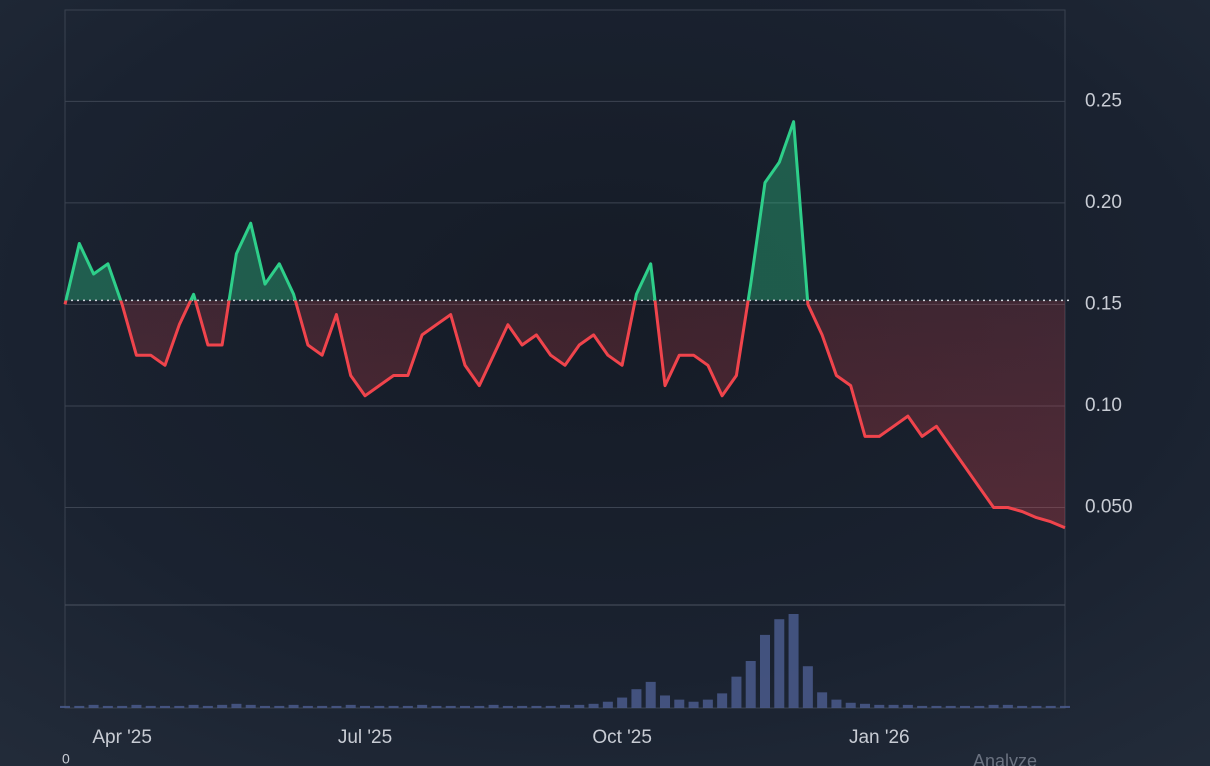  Describe the element at coordinates (122, 737) in the screenshot. I see `x-tick-label: Apr '25` at that location.